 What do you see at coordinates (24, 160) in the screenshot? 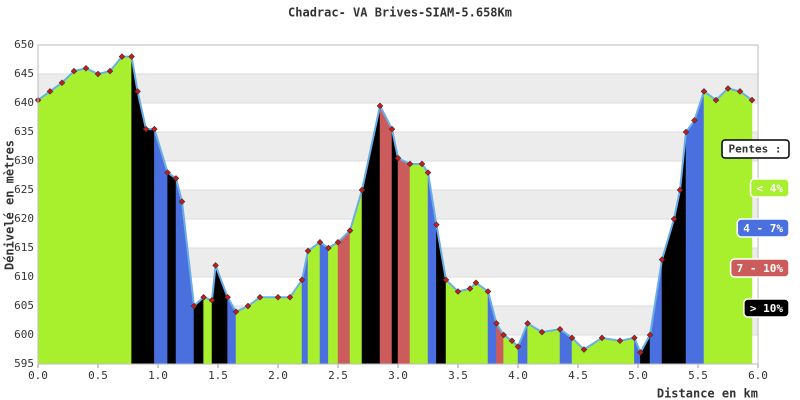
I see `y-tick-label: 630` at bounding box center [24, 160].